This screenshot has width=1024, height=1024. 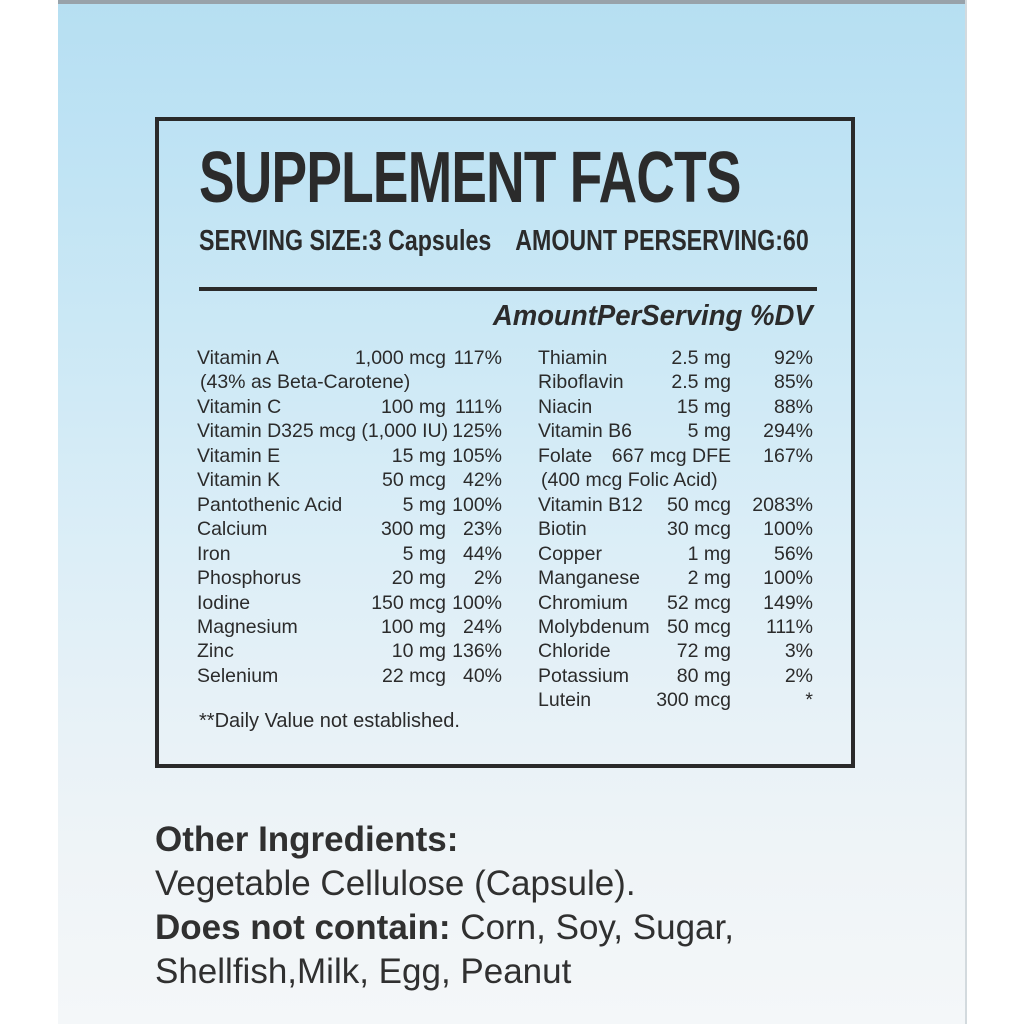 What do you see at coordinates (565, 700) in the screenshot?
I see `nutrient-name: Lutein` at bounding box center [565, 700].